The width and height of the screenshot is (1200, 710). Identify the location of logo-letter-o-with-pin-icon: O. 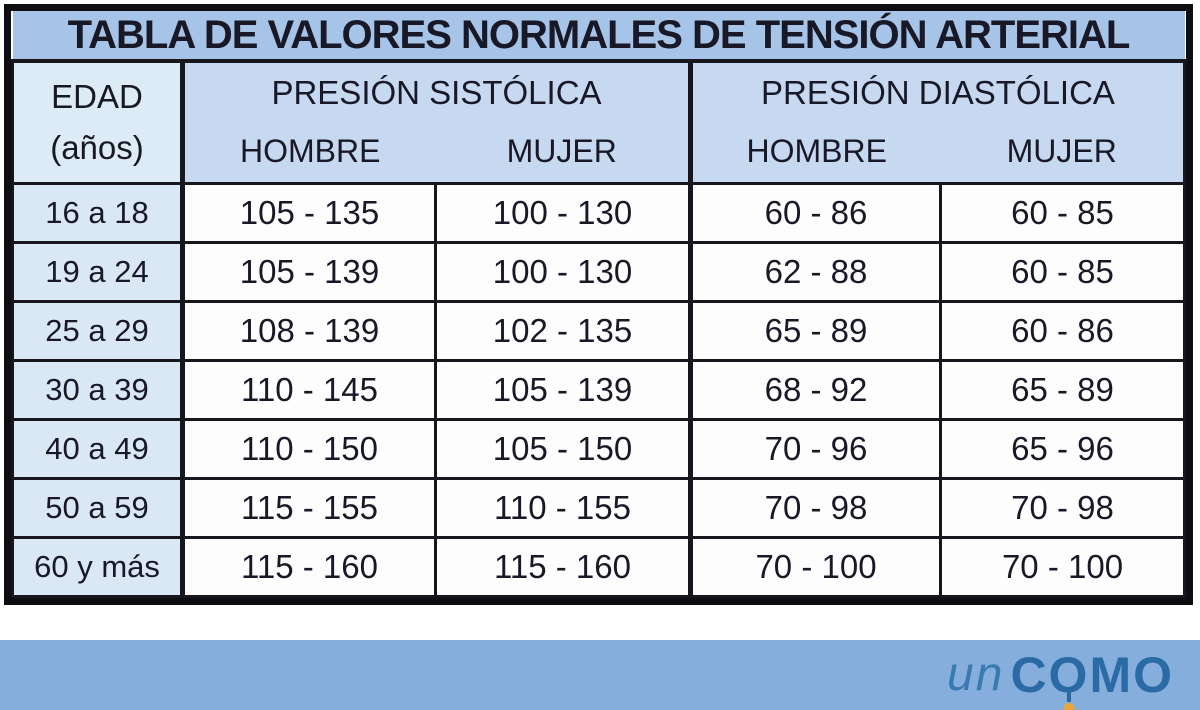
(1069, 675).